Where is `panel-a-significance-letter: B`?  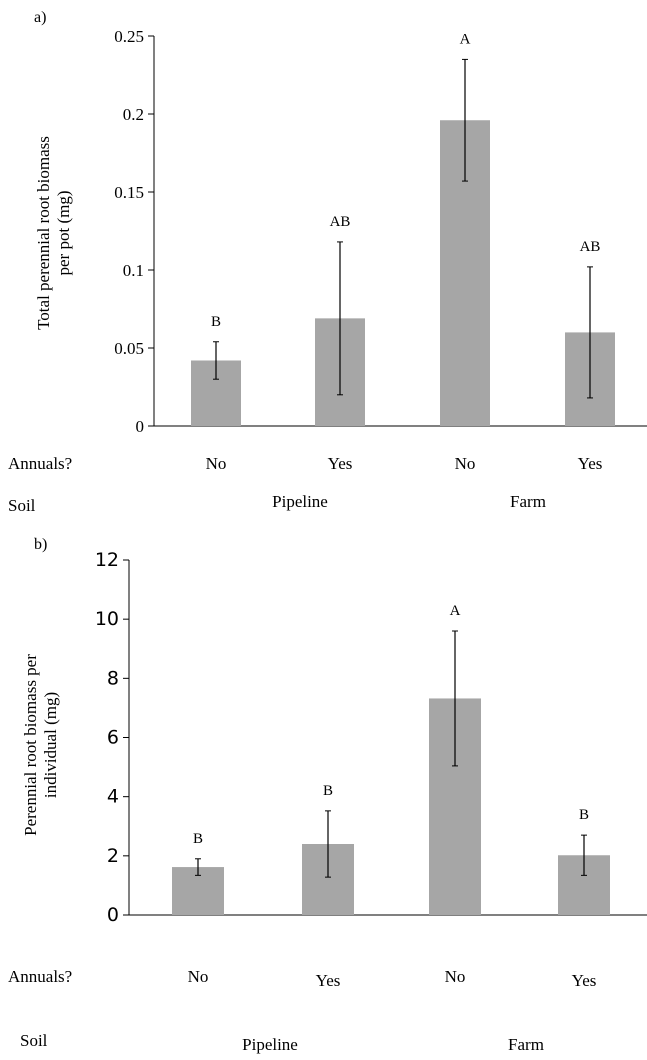 panel-a-significance-letter: B is located at coordinates (216, 322).